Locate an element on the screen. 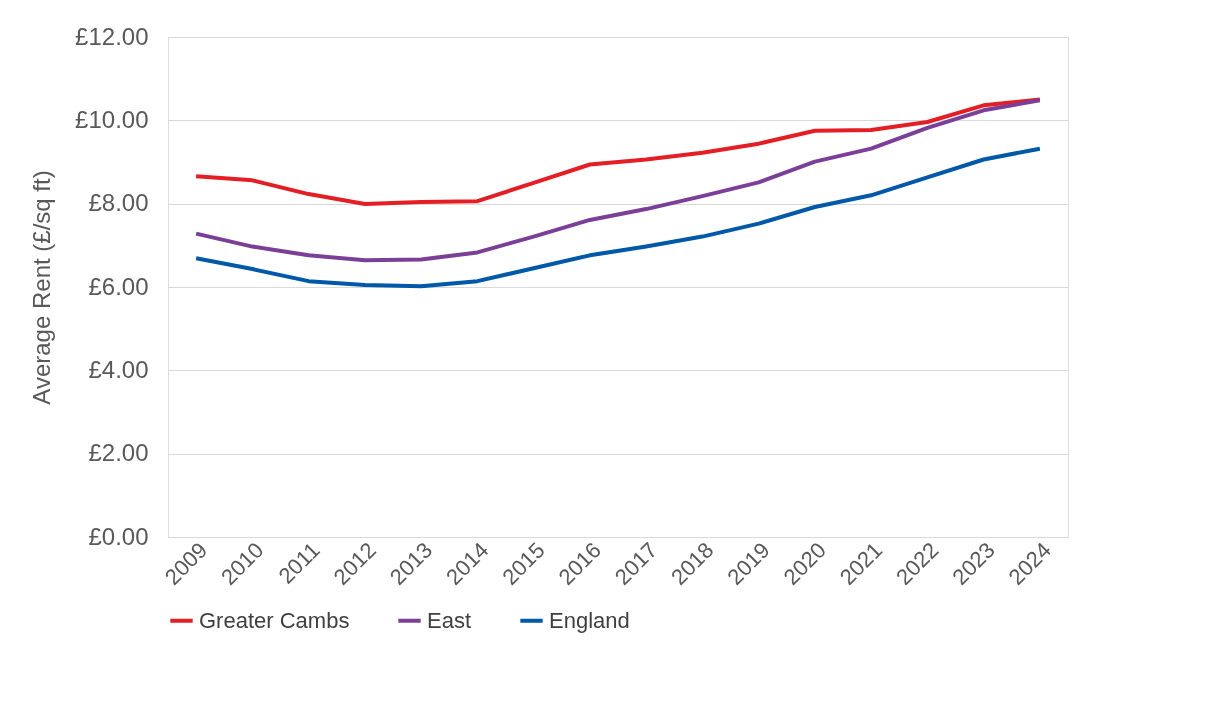 This screenshot has width=1226, height=717. y-tick-label: £12.00 is located at coordinates (112, 36).